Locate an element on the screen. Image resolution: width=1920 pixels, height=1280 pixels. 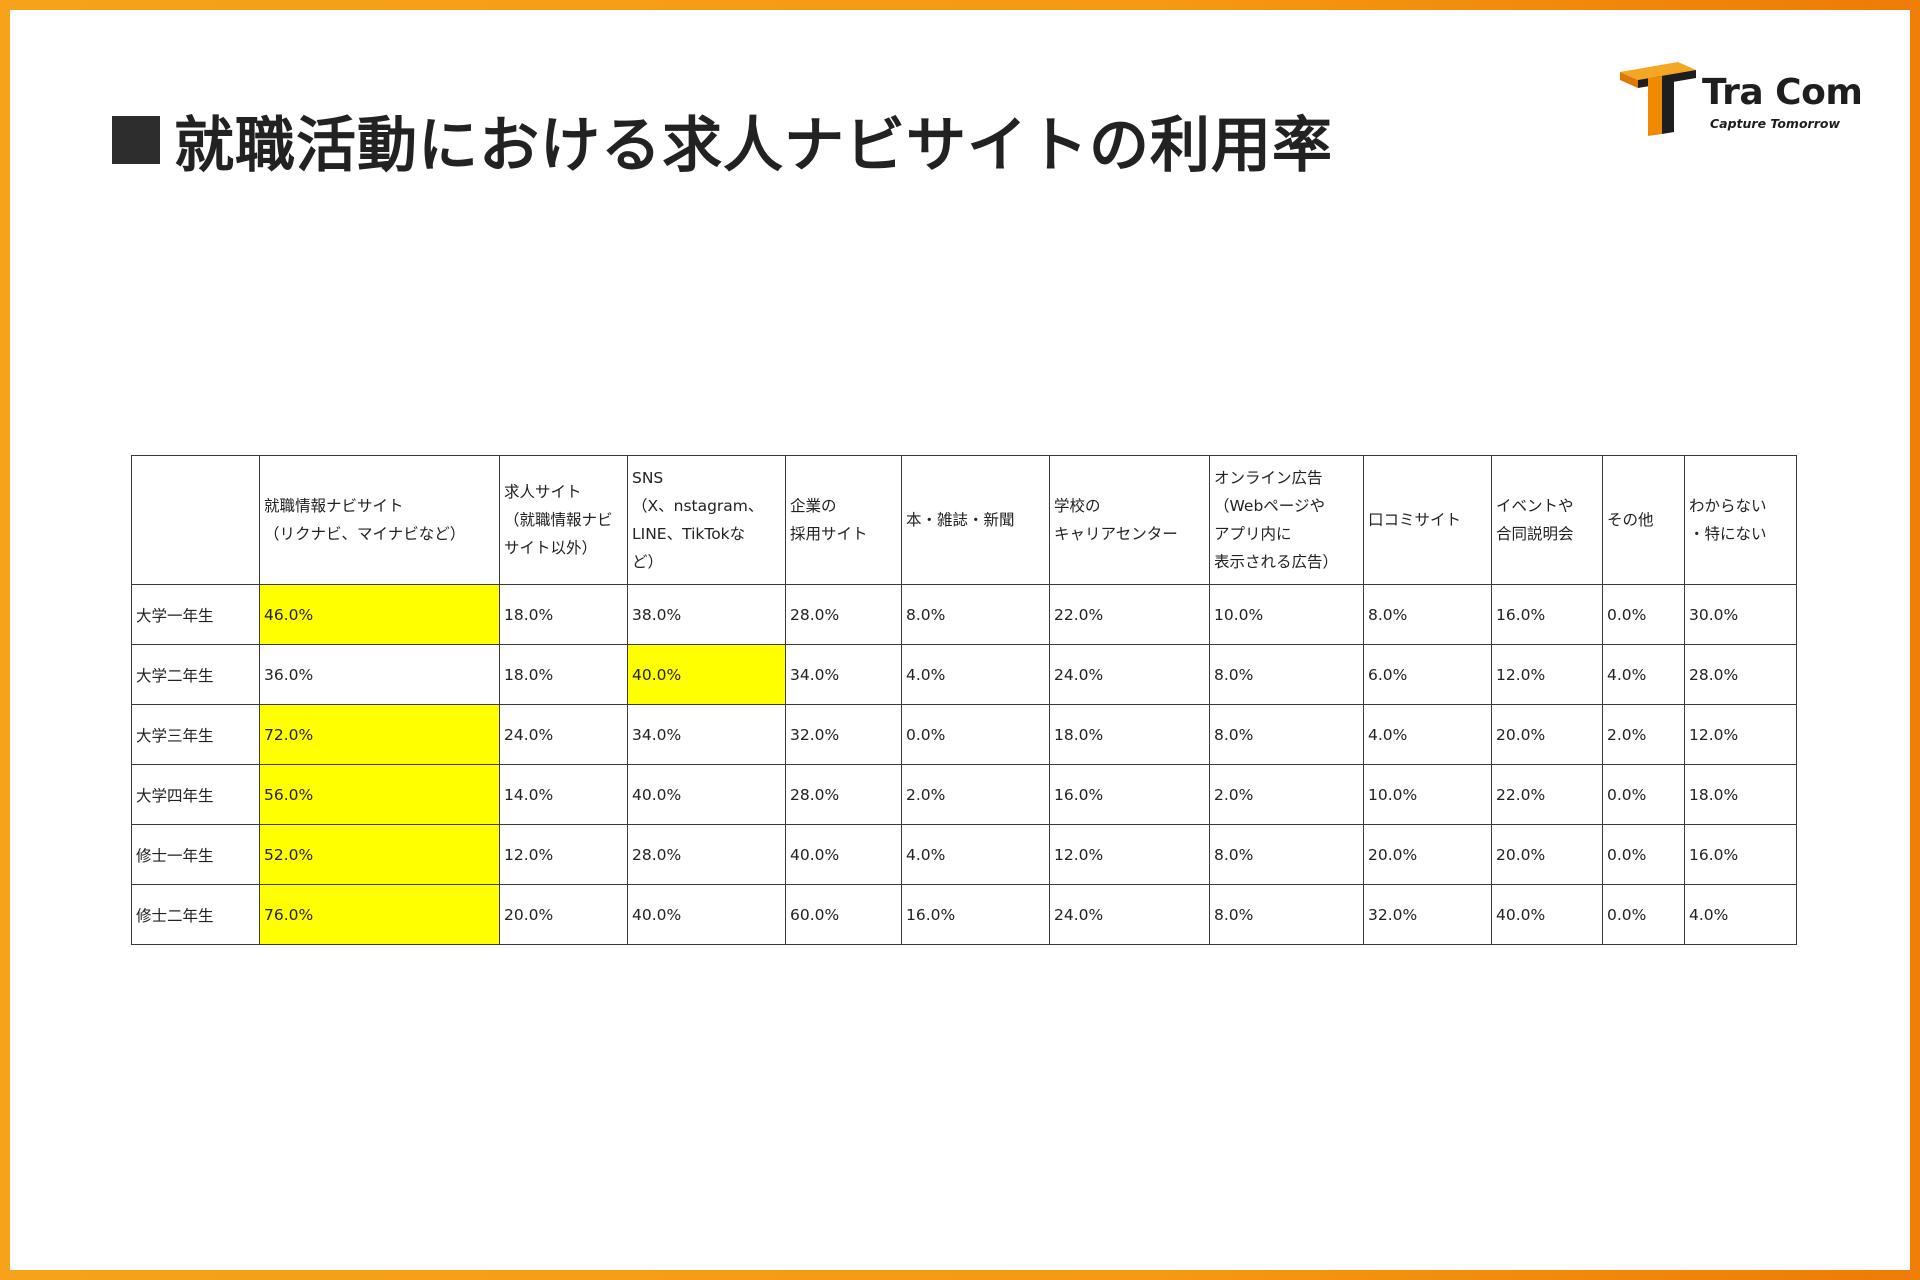
value-cell: 60.0% is located at coordinates (843, 914).